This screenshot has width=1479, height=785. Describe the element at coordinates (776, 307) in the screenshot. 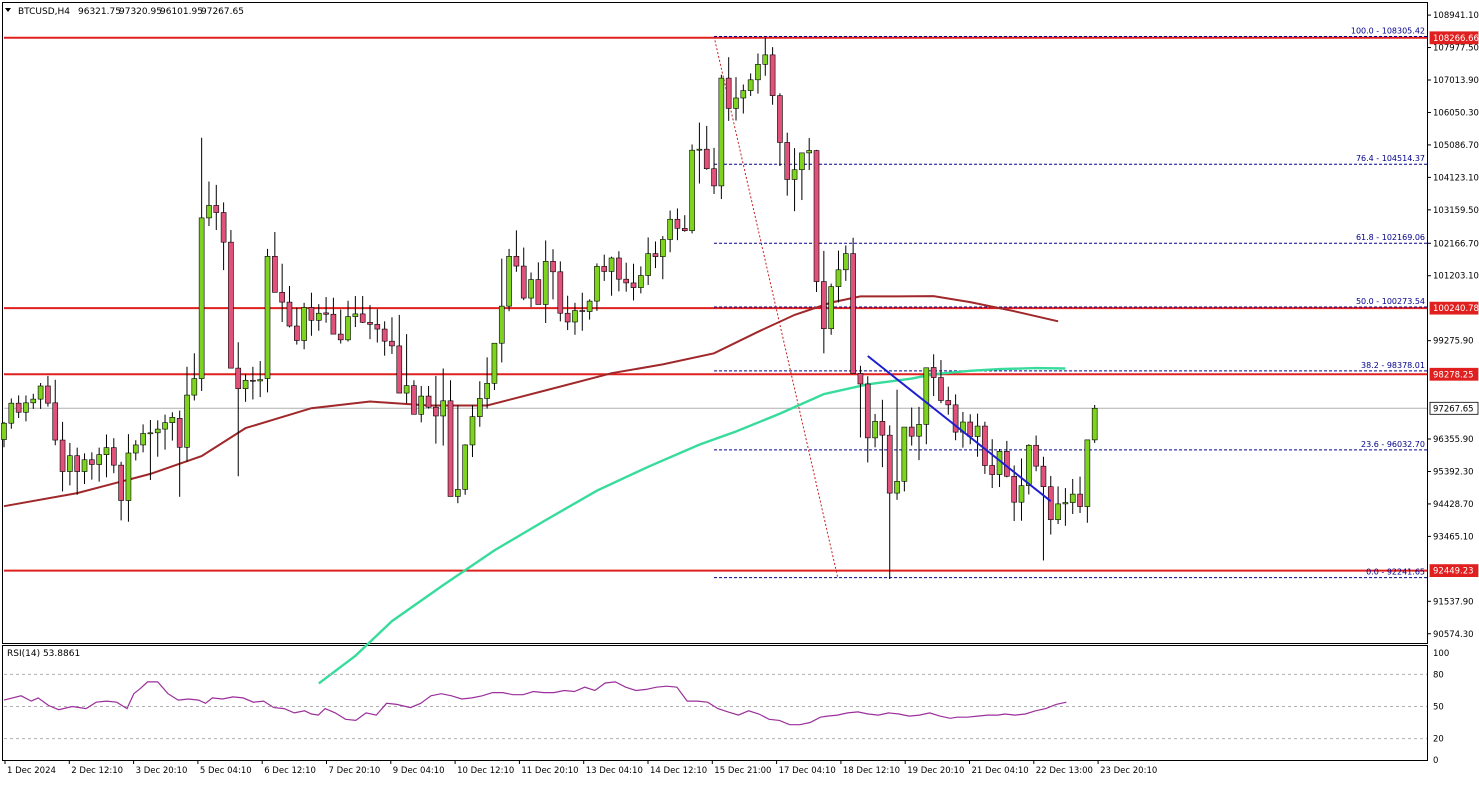

I see `fib-diagonal-line` at that location.